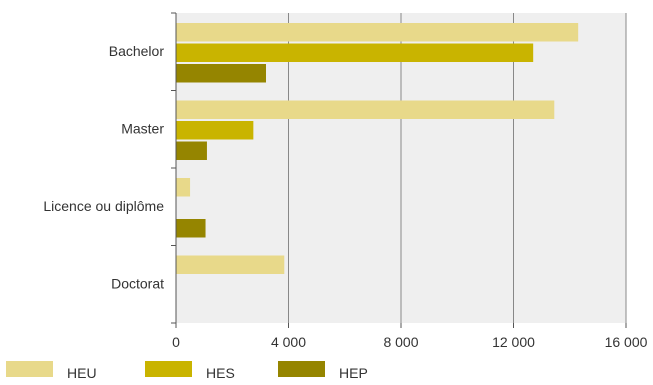  Describe the element at coordinates (137, 283) in the screenshot. I see `category-label: Doctorat` at that location.